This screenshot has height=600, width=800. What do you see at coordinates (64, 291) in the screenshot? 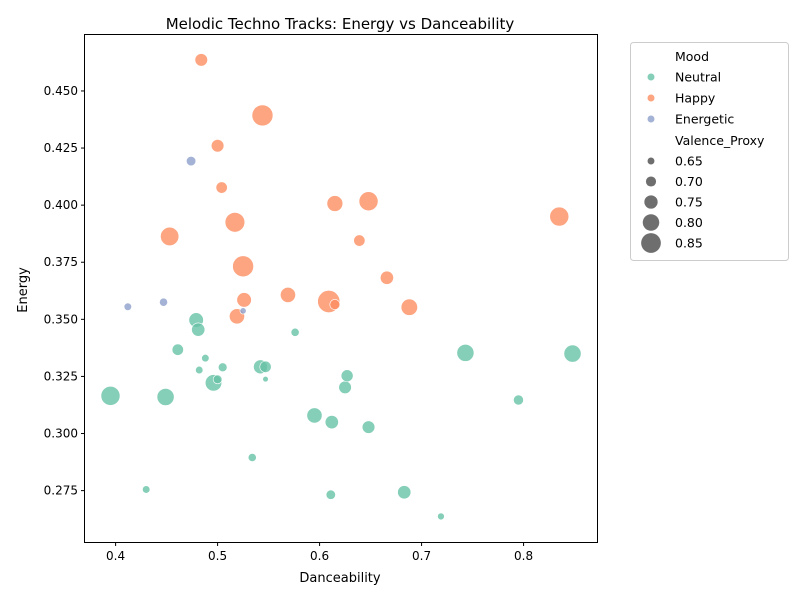
I see `y-axis: 0.275 0.300 0.325 0.350 0.375 0.400 0.425 0.450` at bounding box center [64, 291].